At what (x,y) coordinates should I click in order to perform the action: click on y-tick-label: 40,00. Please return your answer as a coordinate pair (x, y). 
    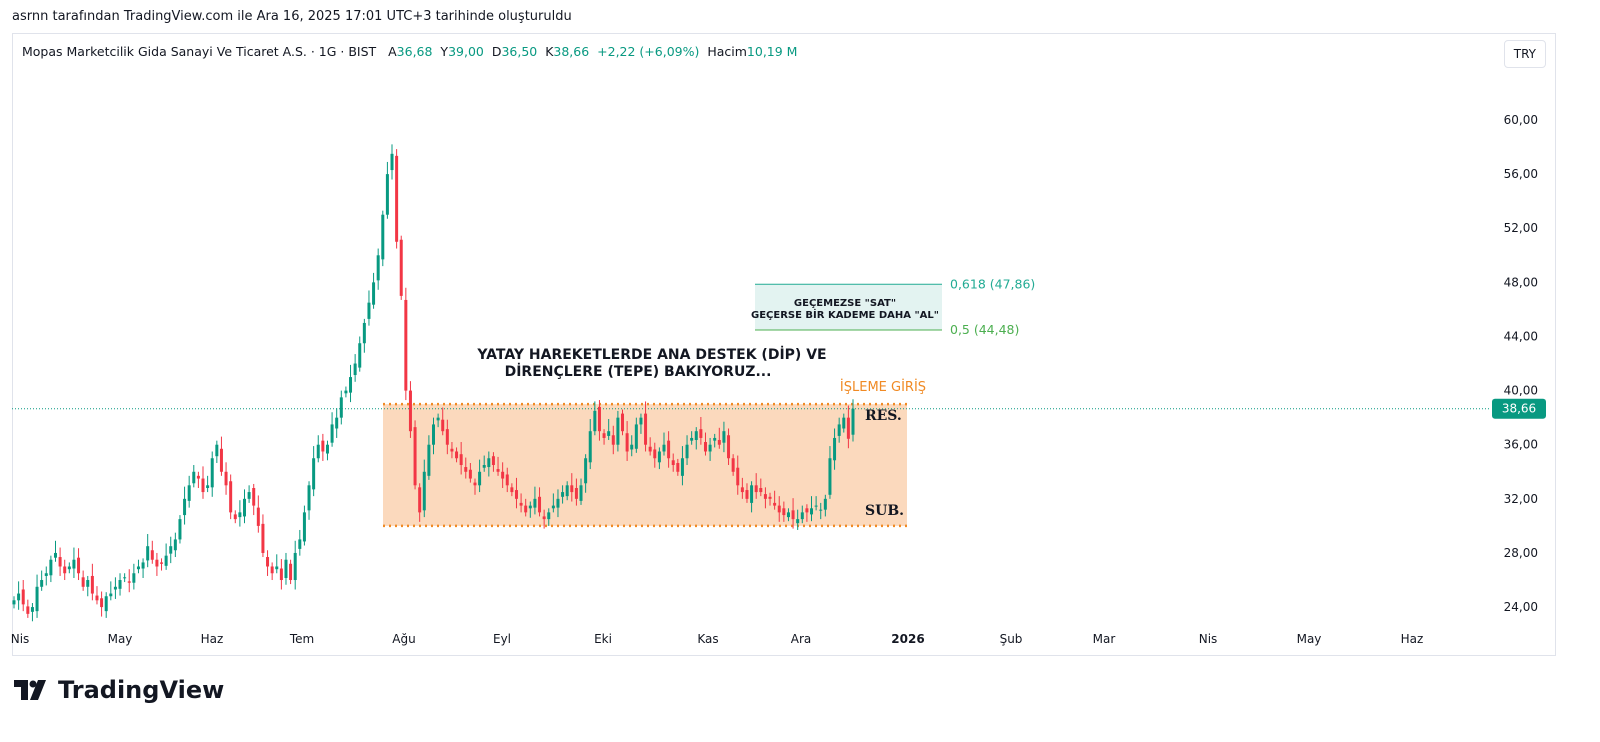
    Looking at the image, I should click on (1521, 391).